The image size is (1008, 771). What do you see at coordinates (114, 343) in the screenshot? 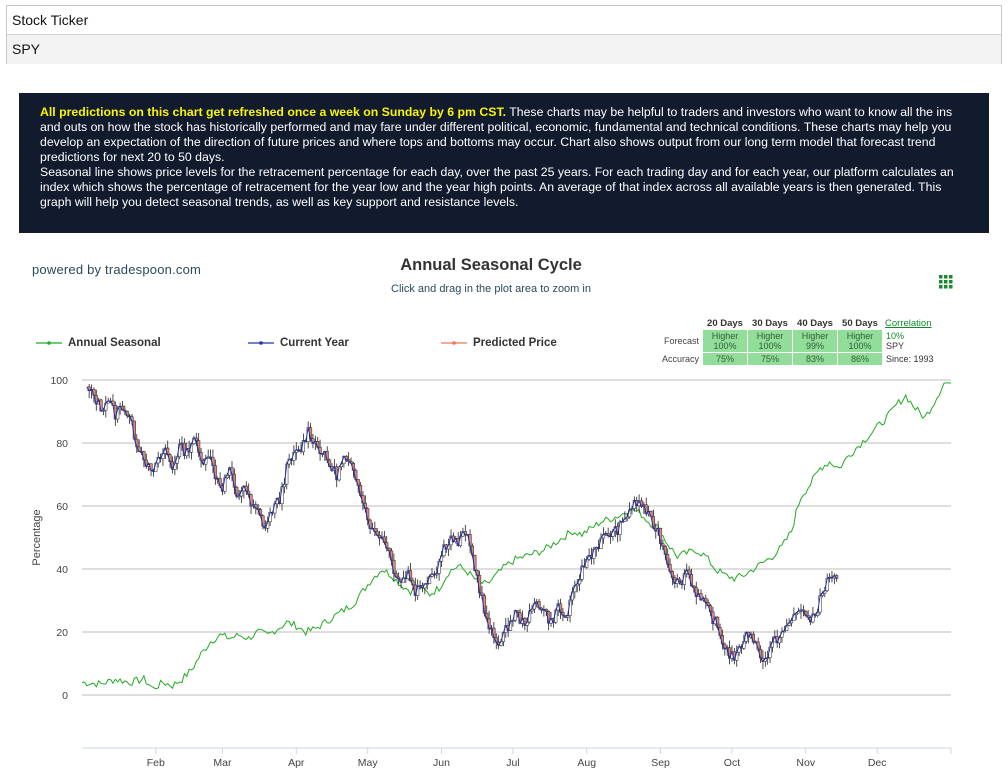
I see `legend-label: Annual Seasonal` at bounding box center [114, 343].